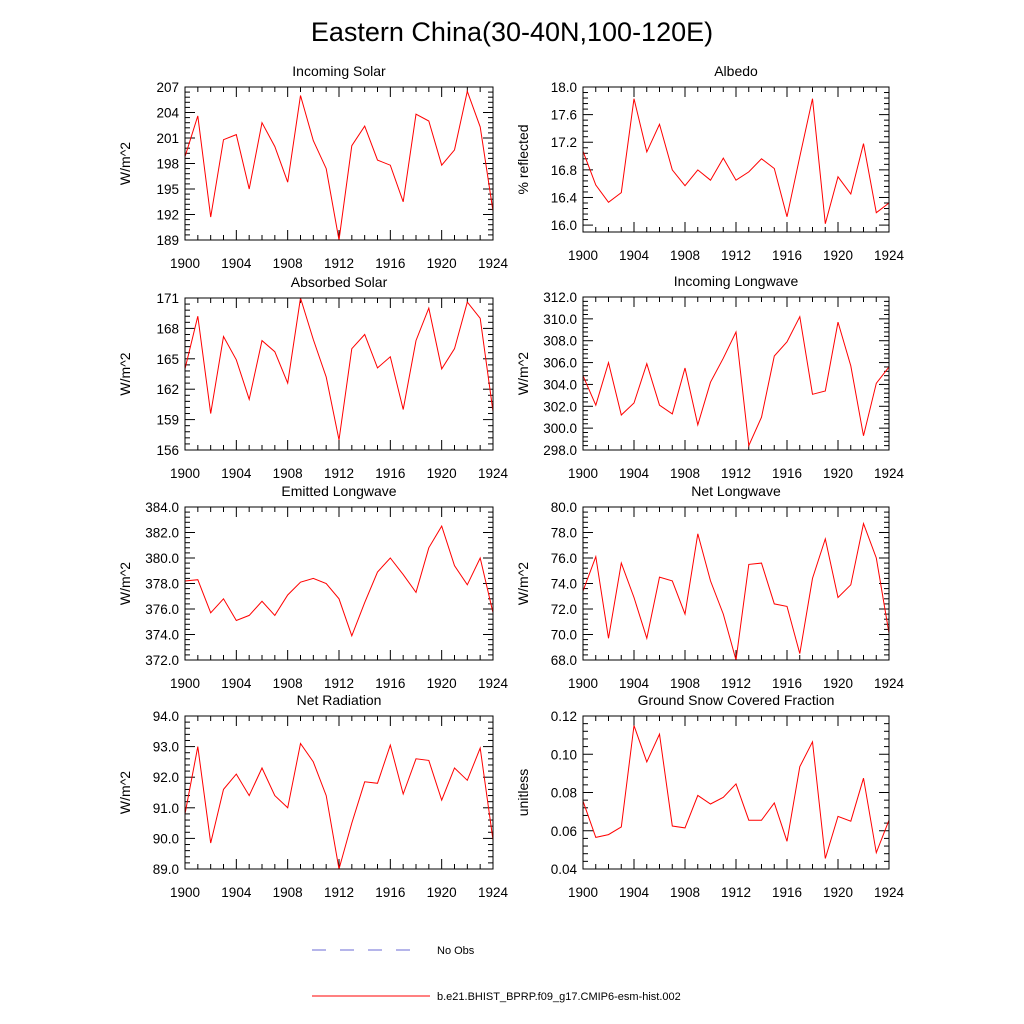 The image size is (1024, 1024). What do you see at coordinates (167, 389) in the screenshot?
I see `y-tick-label: 162` at bounding box center [167, 389].